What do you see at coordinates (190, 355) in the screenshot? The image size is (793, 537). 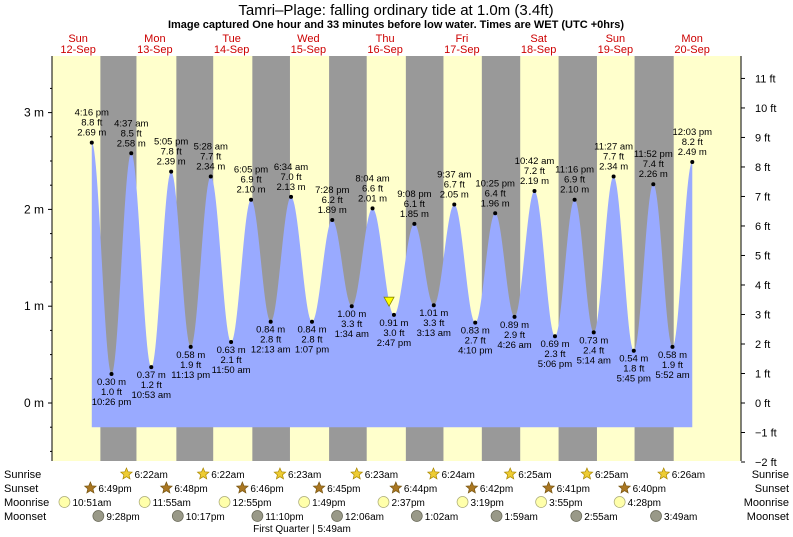 I see `tide-label-line: 0.58 m` at bounding box center [190, 355].